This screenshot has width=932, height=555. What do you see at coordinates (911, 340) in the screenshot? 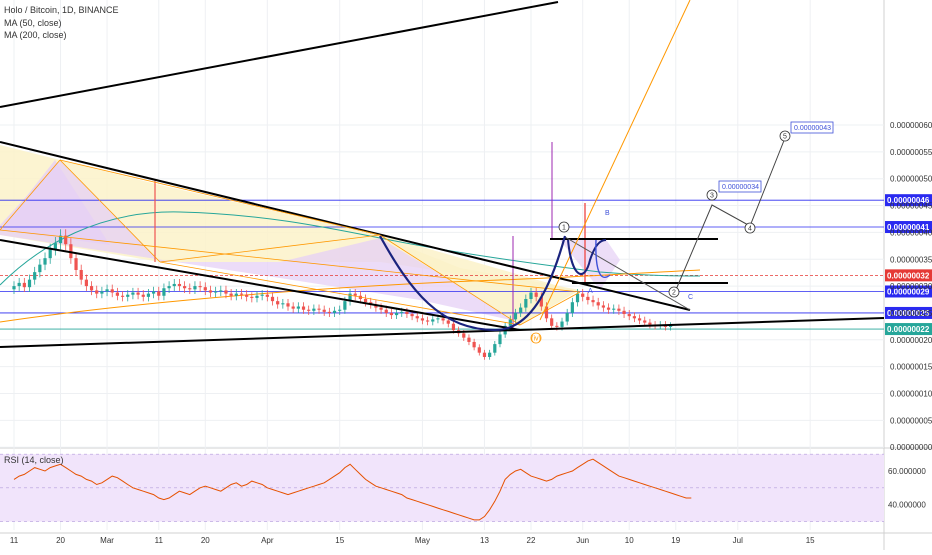
I see `y-tick-label: 0.00000020` at bounding box center [911, 340].